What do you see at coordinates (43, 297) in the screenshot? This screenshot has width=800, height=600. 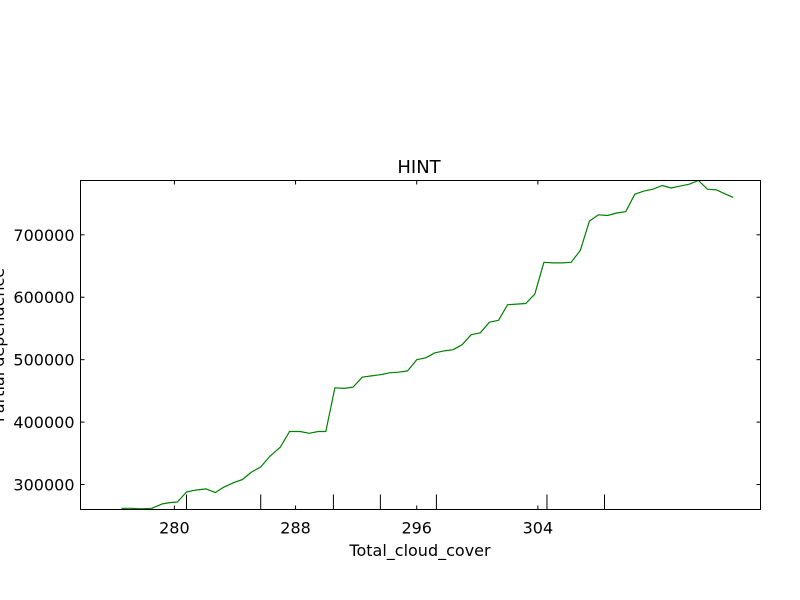 I see `y-tick-label: 600000` at bounding box center [43, 297].